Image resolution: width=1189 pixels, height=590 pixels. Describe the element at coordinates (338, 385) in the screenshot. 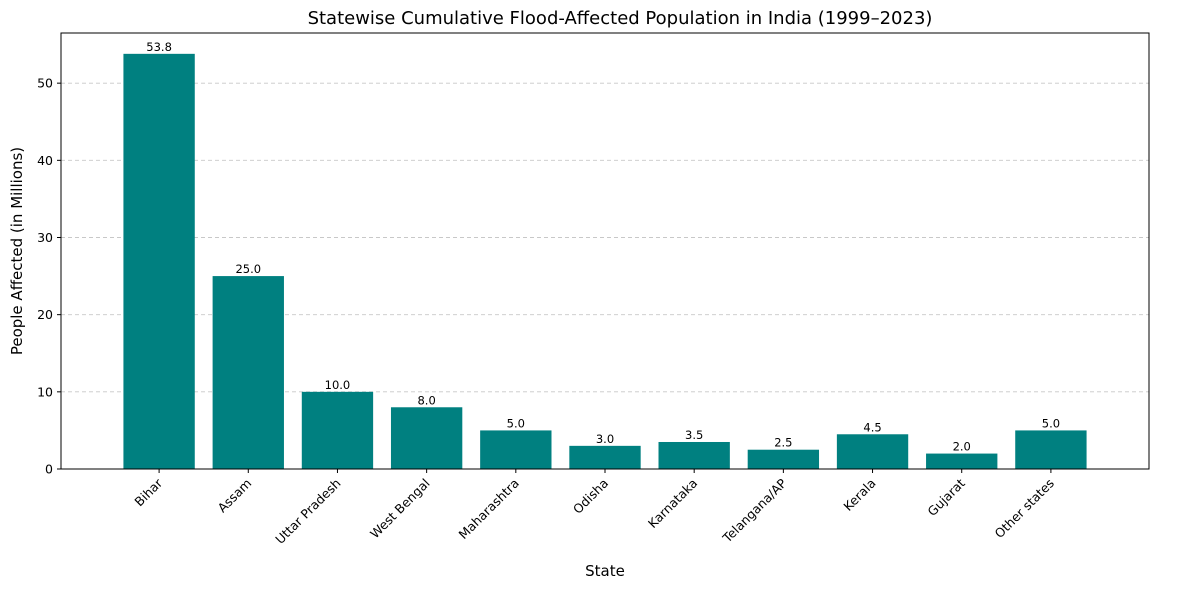

I see `data-label: 10.0` at that location.